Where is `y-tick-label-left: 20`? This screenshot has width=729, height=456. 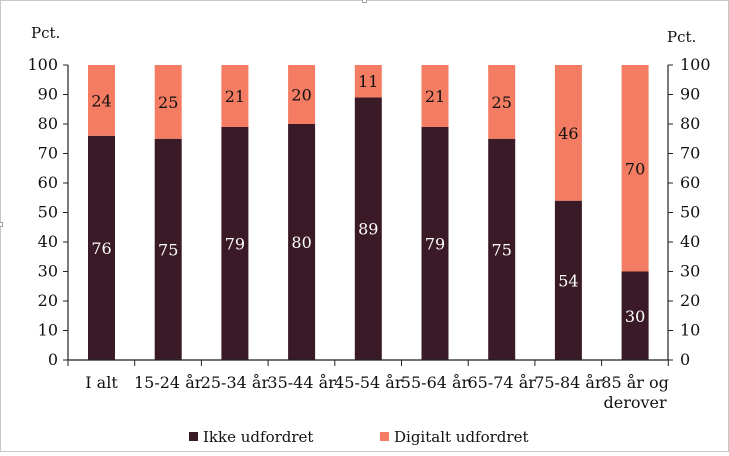
y-tick-label-left: 20 is located at coordinates (48, 300).